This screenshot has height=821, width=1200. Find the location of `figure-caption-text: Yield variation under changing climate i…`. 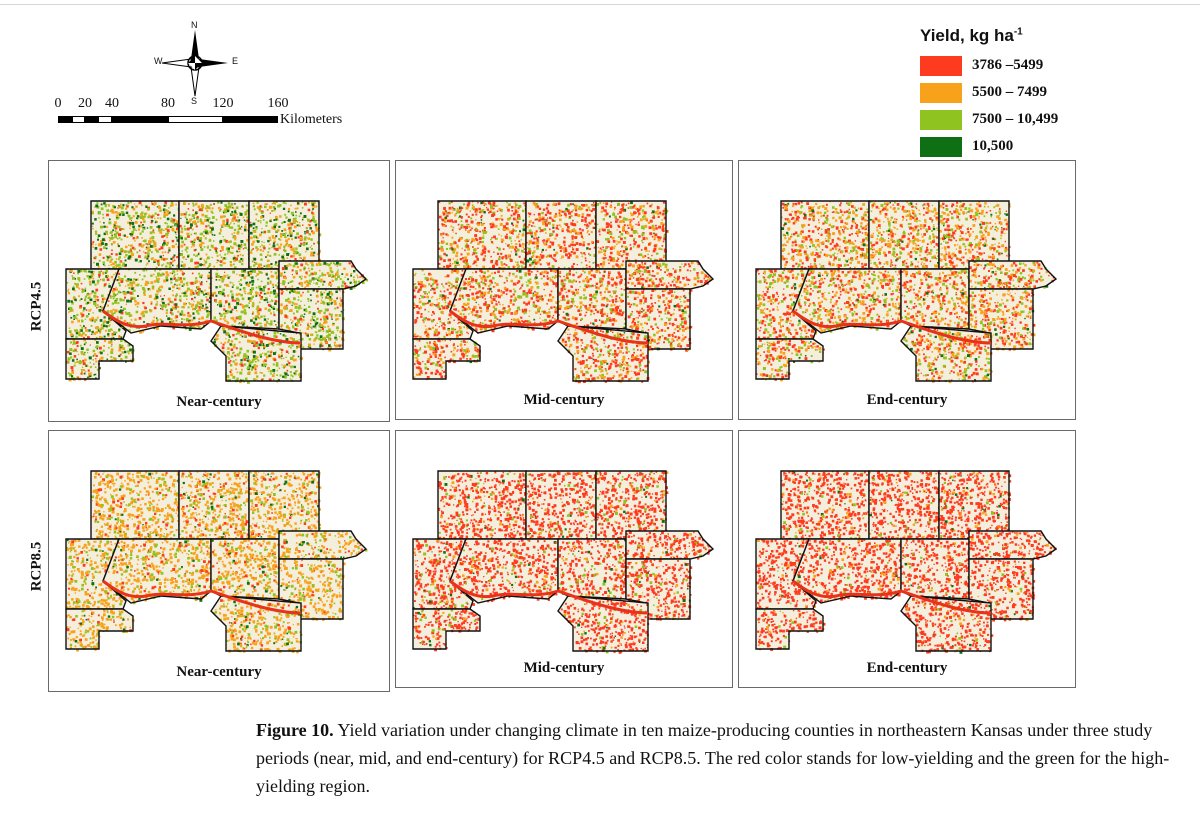

figure-caption-text: Yield variation under changing climate i… is located at coordinates (712, 758).